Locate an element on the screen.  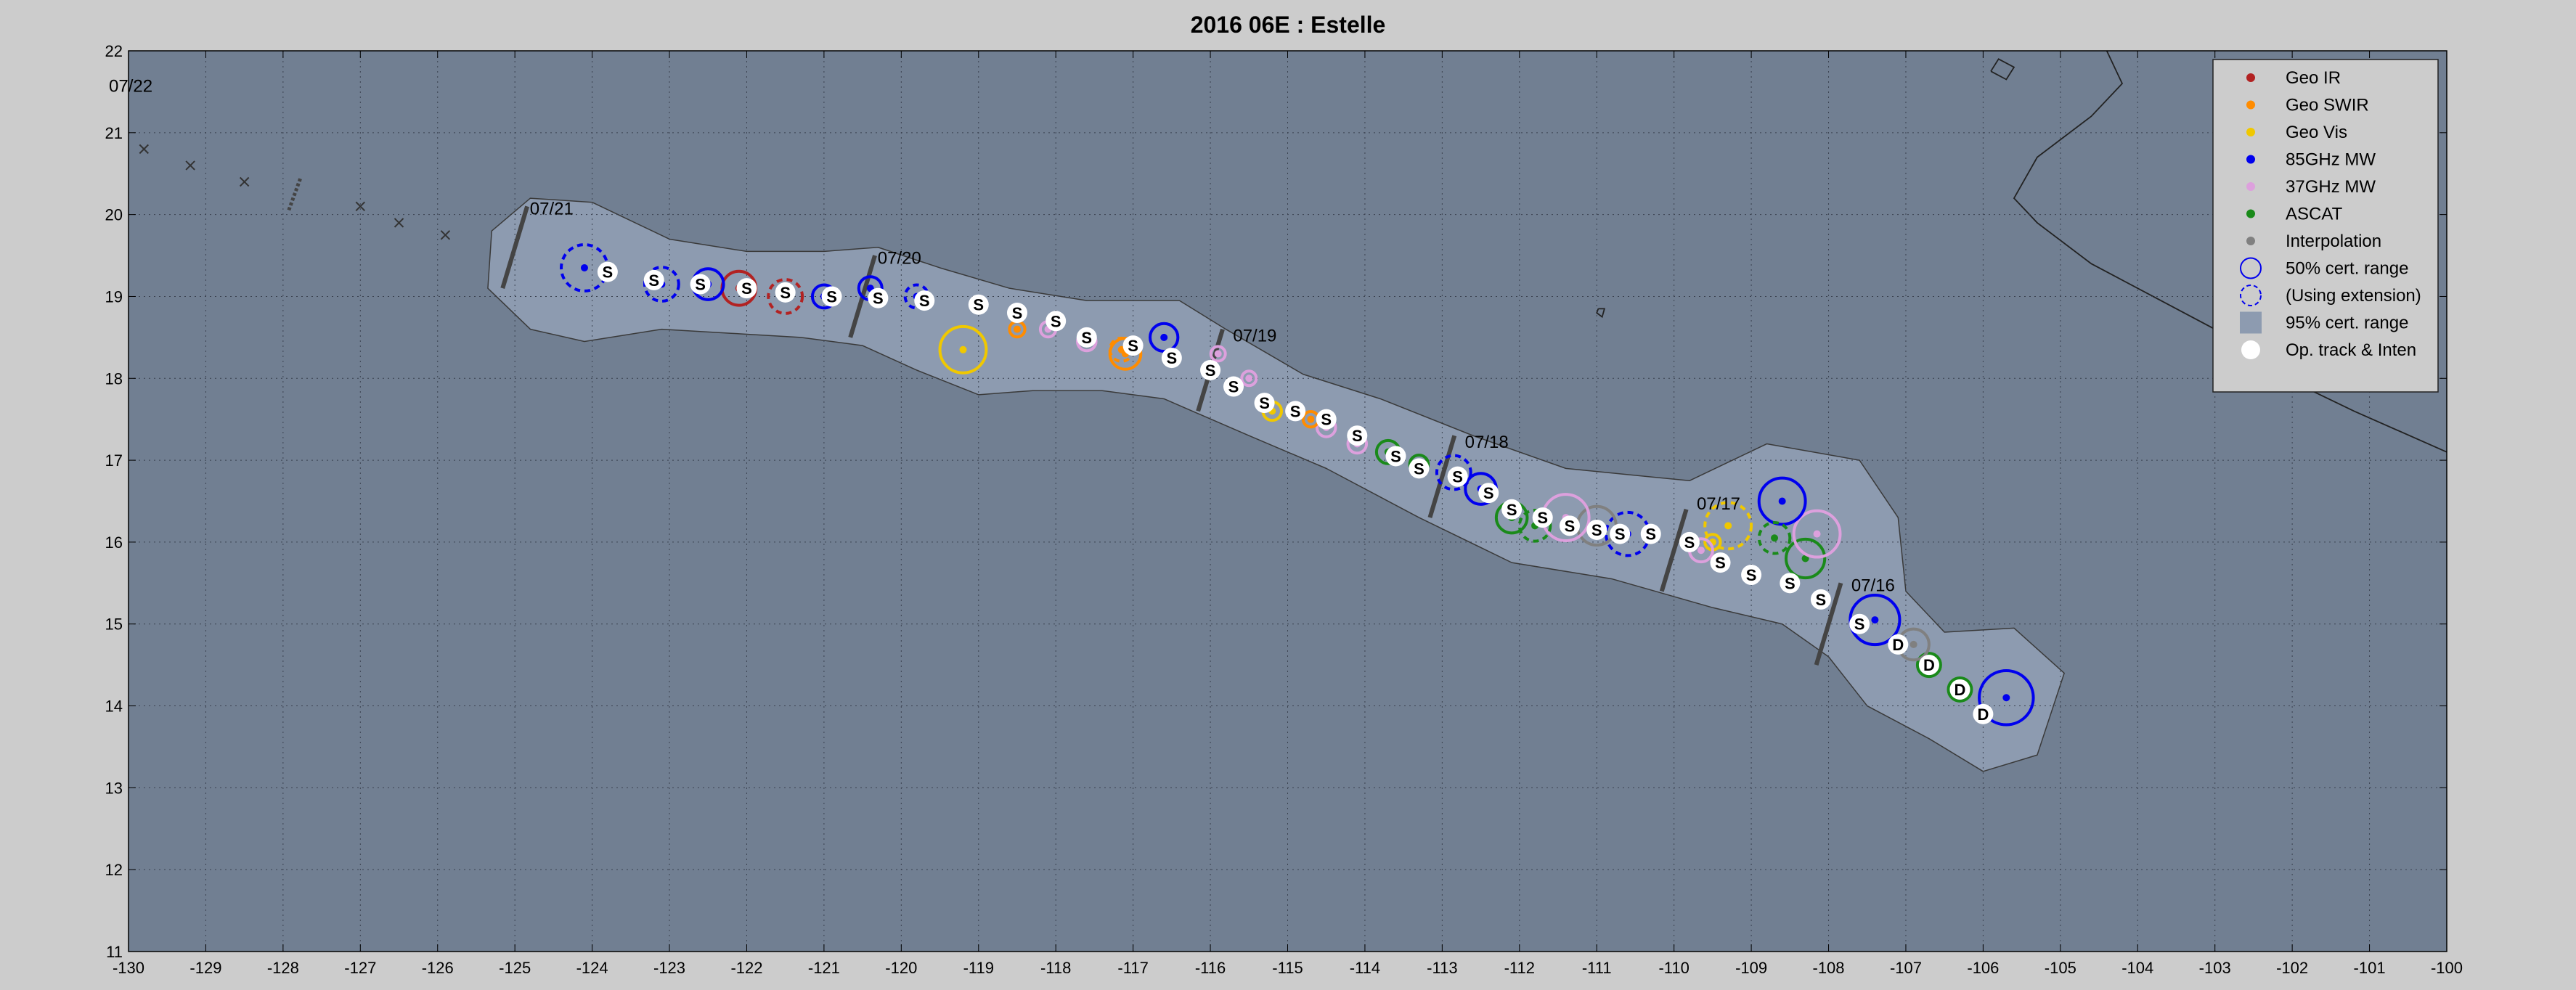
legend-box is located at coordinates (2325, 226).